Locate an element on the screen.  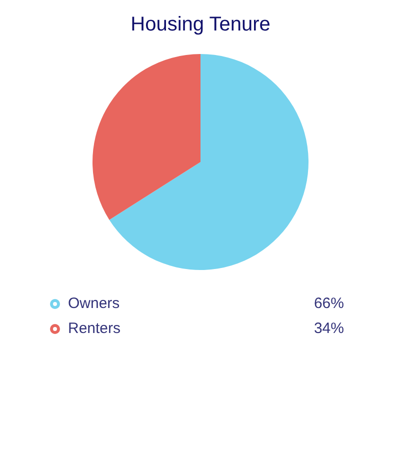
legend-label: Renters is located at coordinates (95, 328).